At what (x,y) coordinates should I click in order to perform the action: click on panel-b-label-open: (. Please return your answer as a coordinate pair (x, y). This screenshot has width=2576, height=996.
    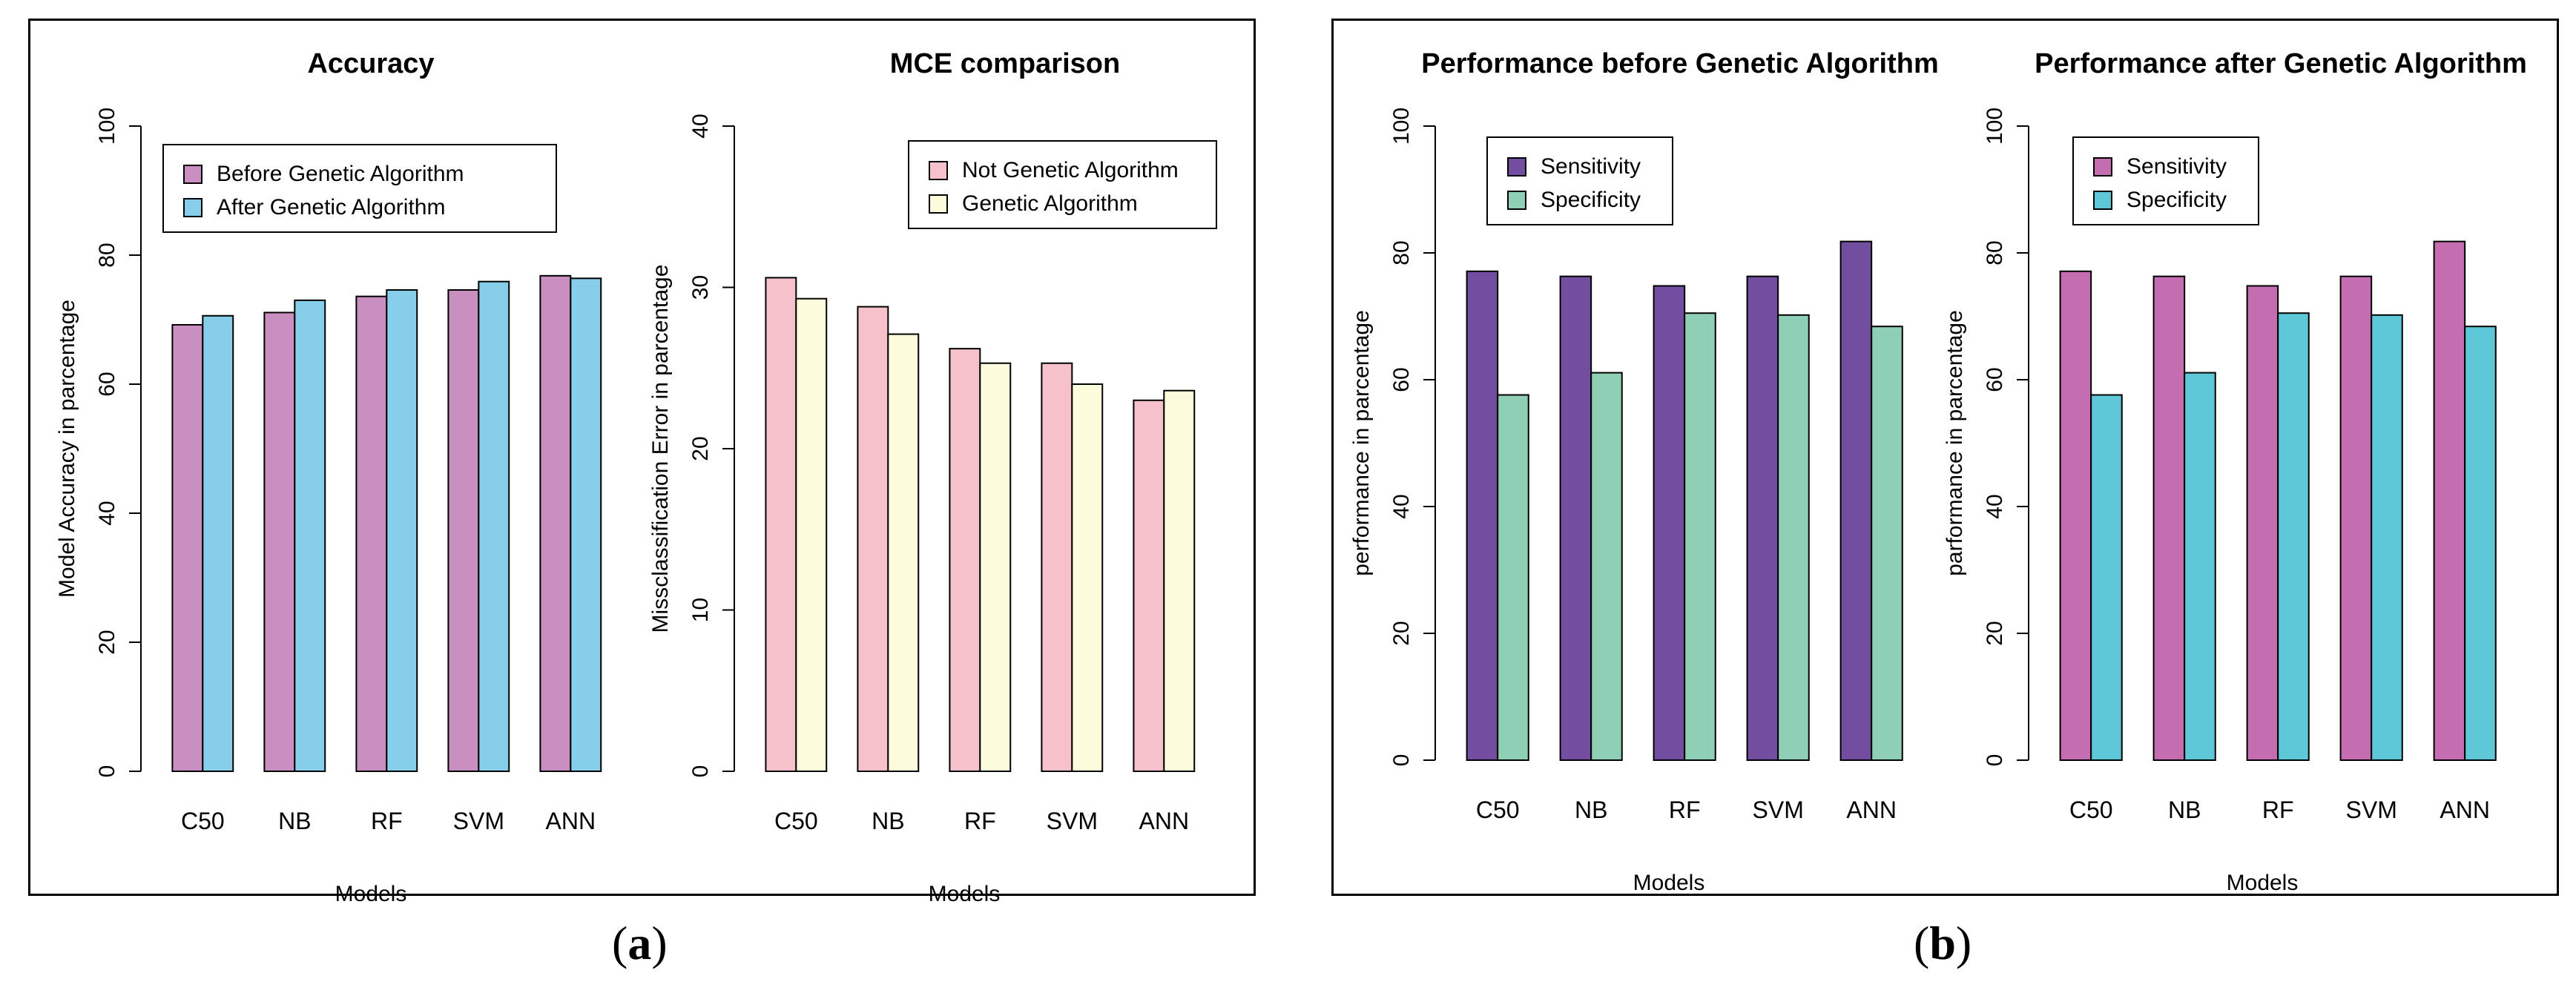
    Looking at the image, I should click on (1922, 943).